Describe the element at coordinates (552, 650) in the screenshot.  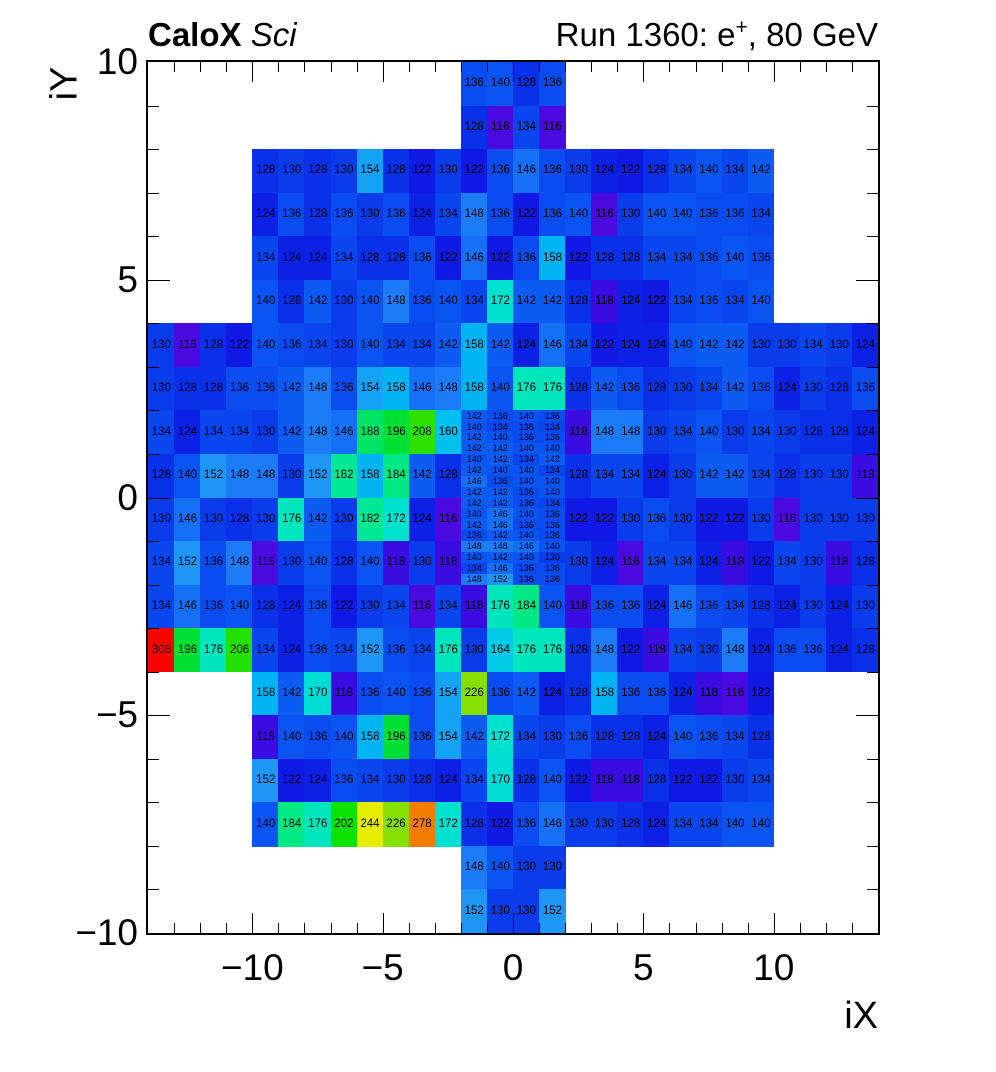
I see `heatmap-cell: 176` at that location.